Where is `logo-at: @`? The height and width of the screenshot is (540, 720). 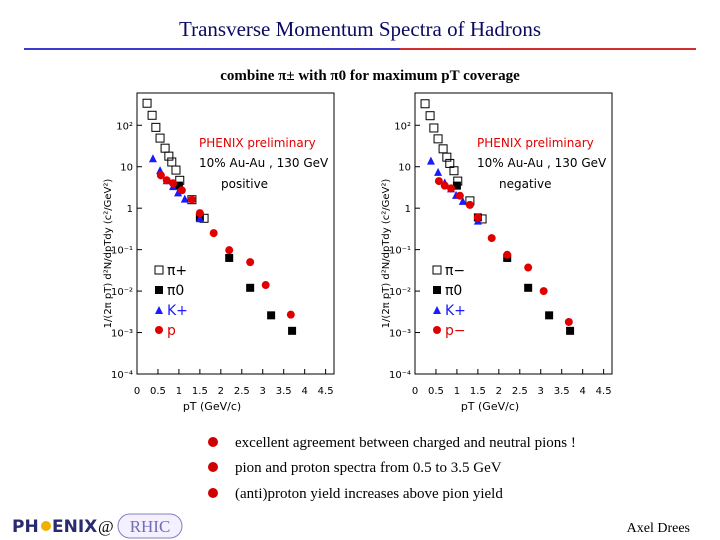 logo-at: @ is located at coordinates (106, 526).